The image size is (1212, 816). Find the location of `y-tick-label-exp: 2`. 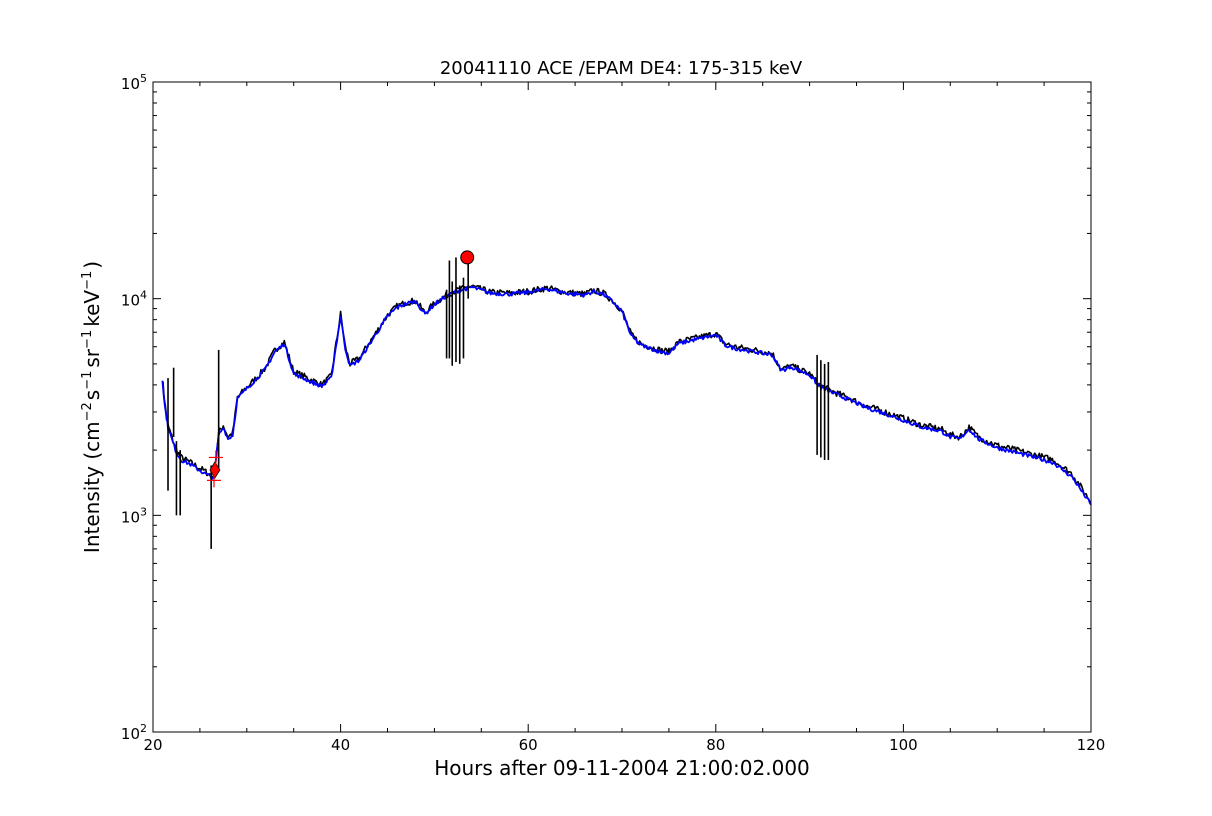

y-tick-label-exp: 2 is located at coordinates (143, 728).